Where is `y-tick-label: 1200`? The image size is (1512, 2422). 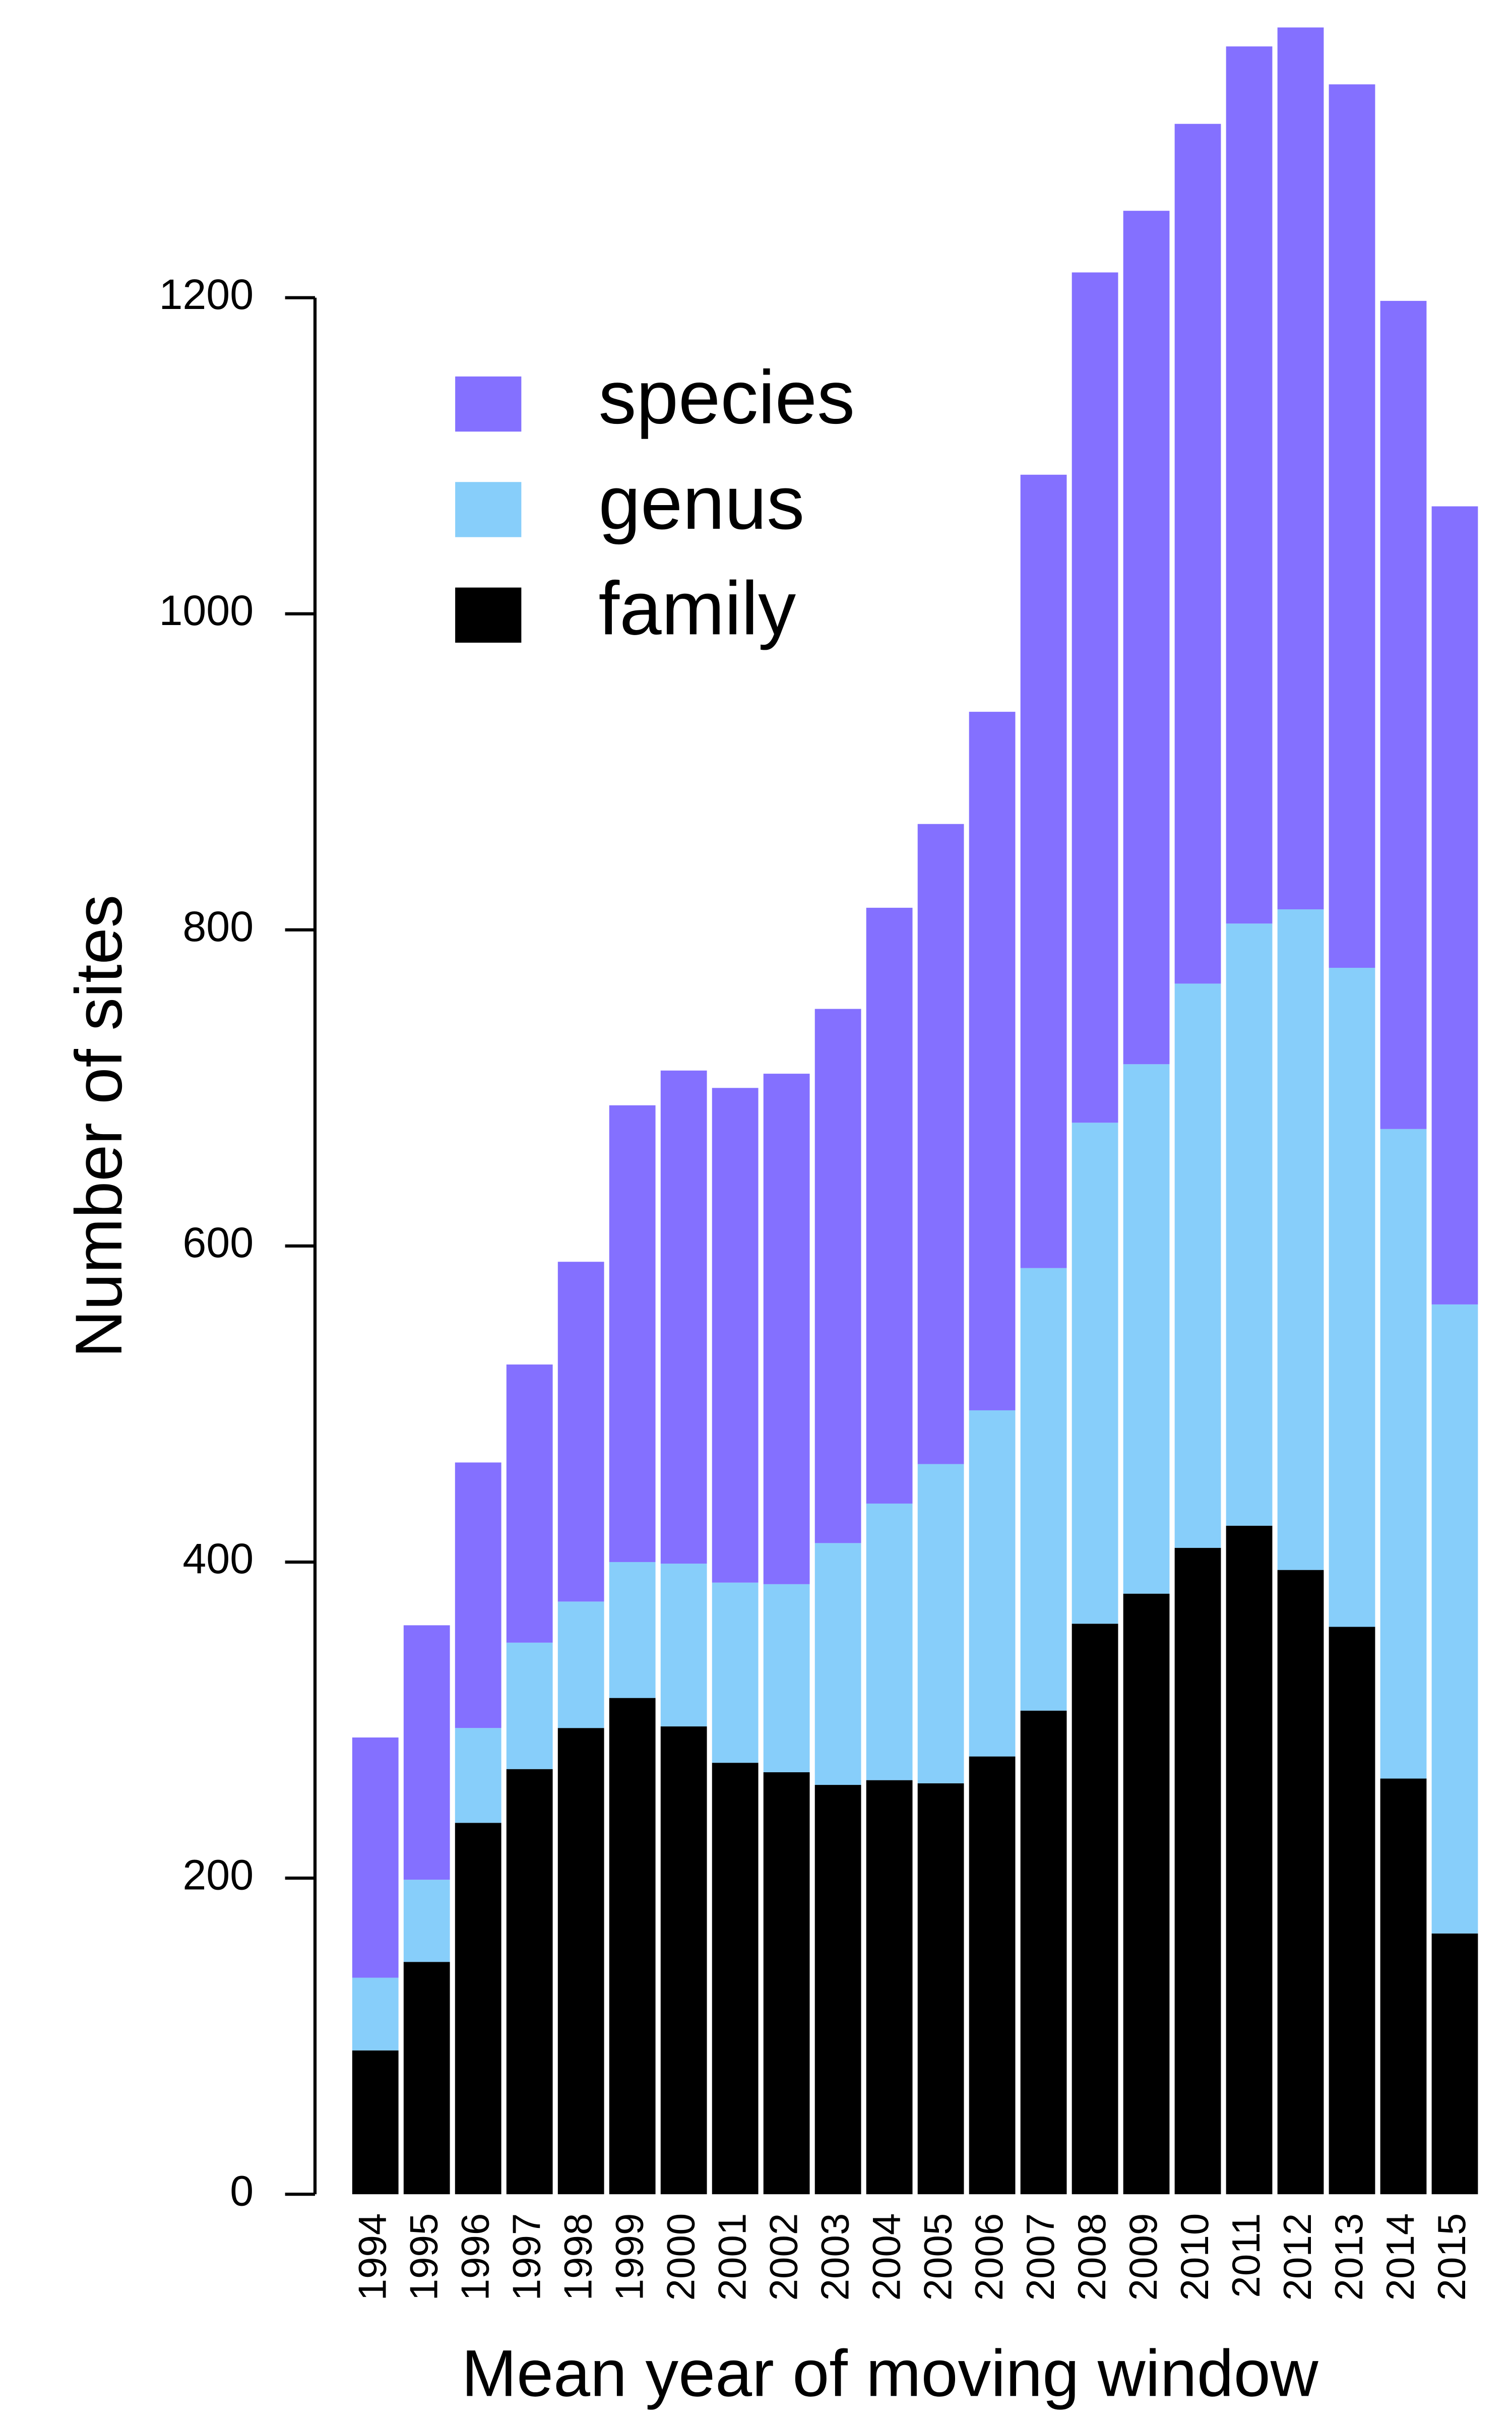 y-tick-label: 1200 is located at coordinates (206, 294).